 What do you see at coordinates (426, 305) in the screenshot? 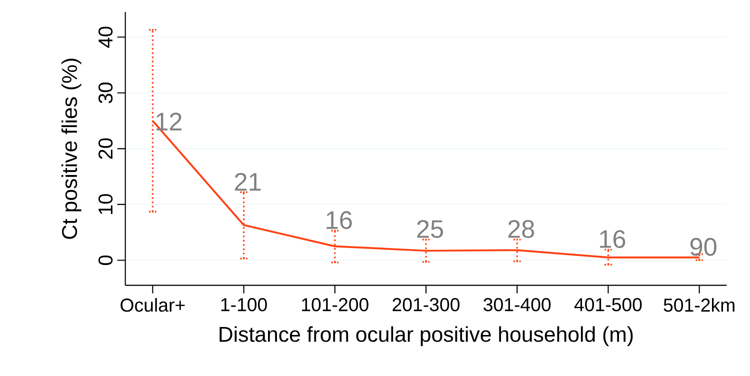
I see `x-tick-label: 201-300` at bounding box center [426, 305].